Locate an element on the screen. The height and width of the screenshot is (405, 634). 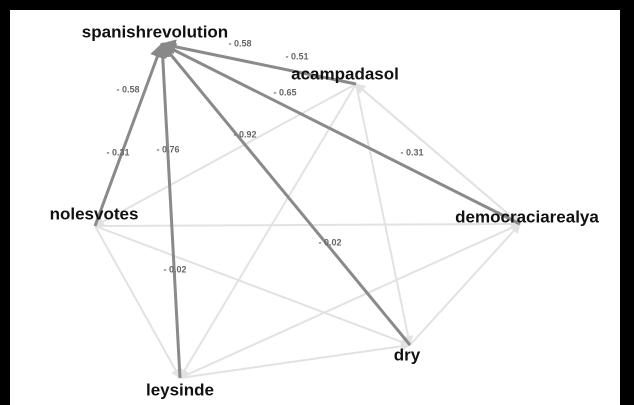
node-label: spanishrevolution is located at coordinates (155, 31).